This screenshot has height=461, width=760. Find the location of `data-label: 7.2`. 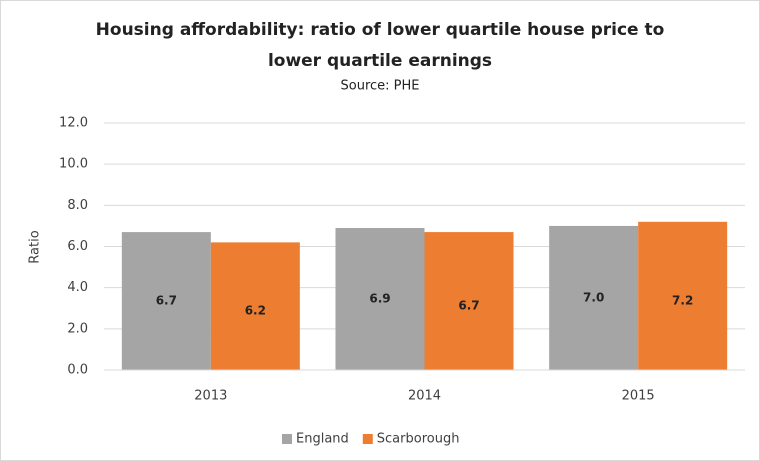

data-label: 7.2 is located at coordinates (682, 300).